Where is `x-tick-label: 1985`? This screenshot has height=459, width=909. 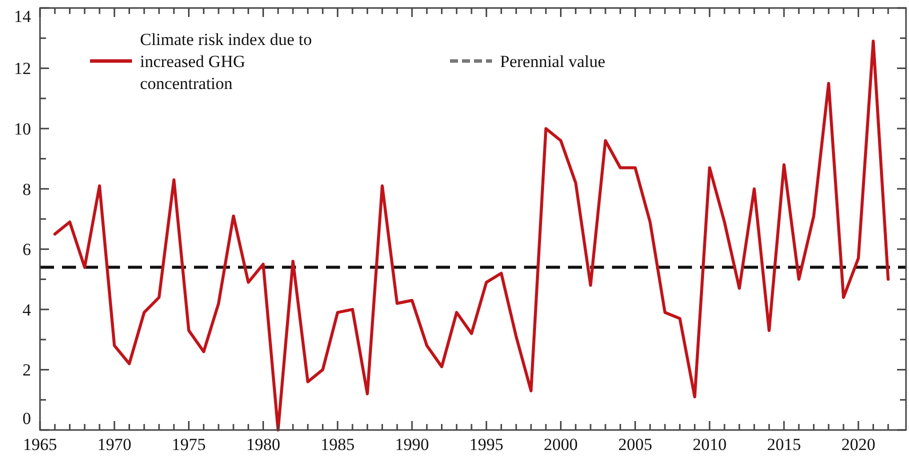
x-tick-label: 1985 is located at coordinates (337, 444).